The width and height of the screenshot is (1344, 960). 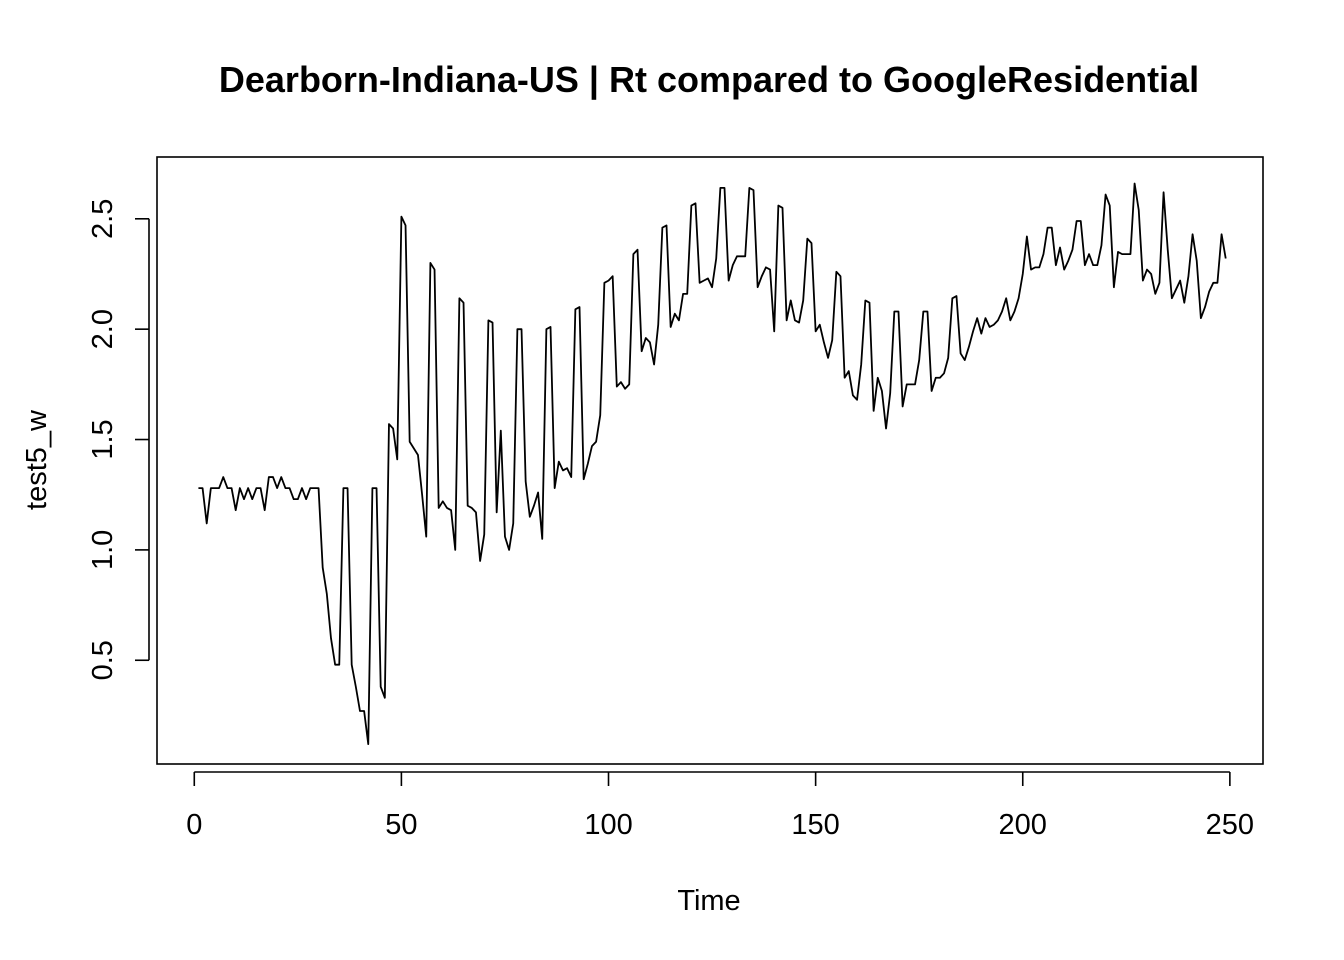 What do you see at coordinates (103, 329) in the screenshot?
I see `y-tick-label: 2.0` at bounding box center [103, 329].